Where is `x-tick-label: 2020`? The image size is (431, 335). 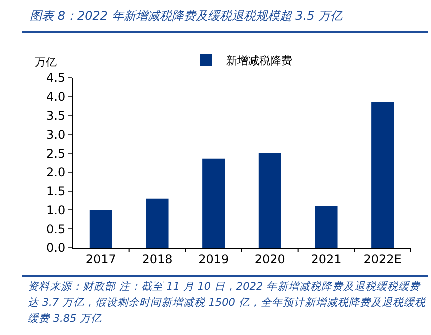
x-tick-label: 2020 is located at coordinates (270, 259).